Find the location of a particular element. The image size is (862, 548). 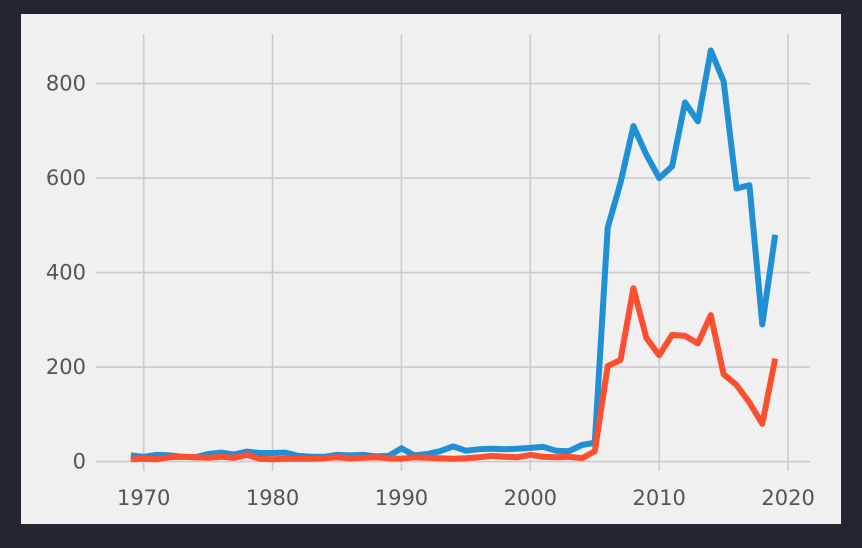

x-tick-label-2020: 2020 is located at coordinates (787, 498).